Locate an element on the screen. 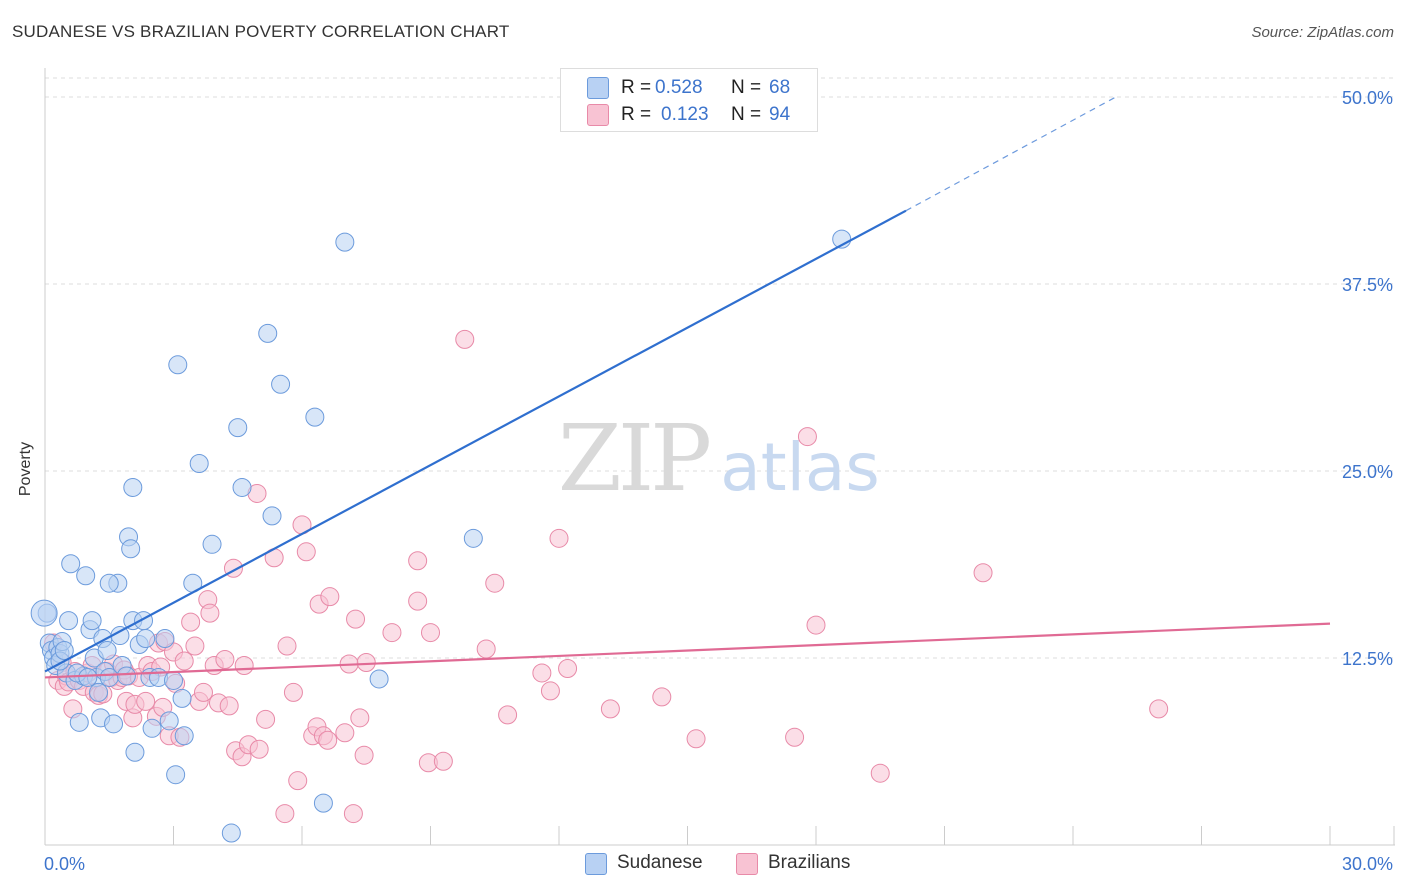  legend-r-value: 0.528 is located at coordinates (679, 87).